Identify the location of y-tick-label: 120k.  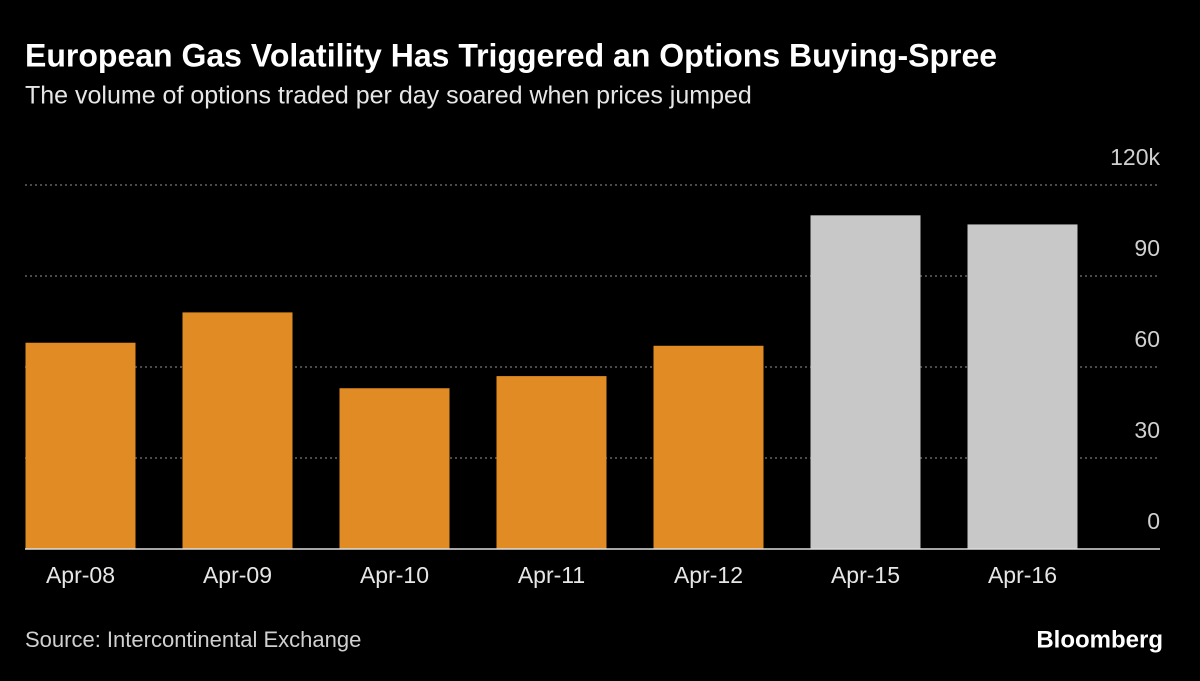
(1135, 157).